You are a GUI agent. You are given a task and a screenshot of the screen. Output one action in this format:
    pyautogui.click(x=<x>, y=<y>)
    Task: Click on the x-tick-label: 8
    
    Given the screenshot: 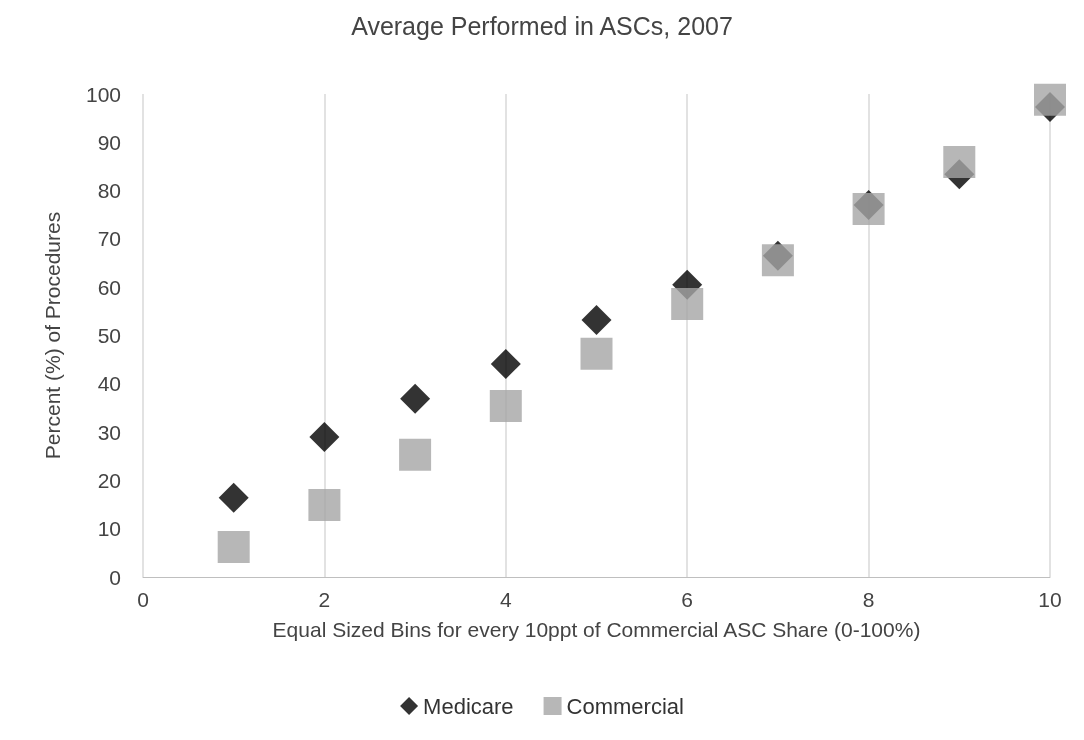 What is the action you would take?
    pyautogui.click(x=868, y=599)
    